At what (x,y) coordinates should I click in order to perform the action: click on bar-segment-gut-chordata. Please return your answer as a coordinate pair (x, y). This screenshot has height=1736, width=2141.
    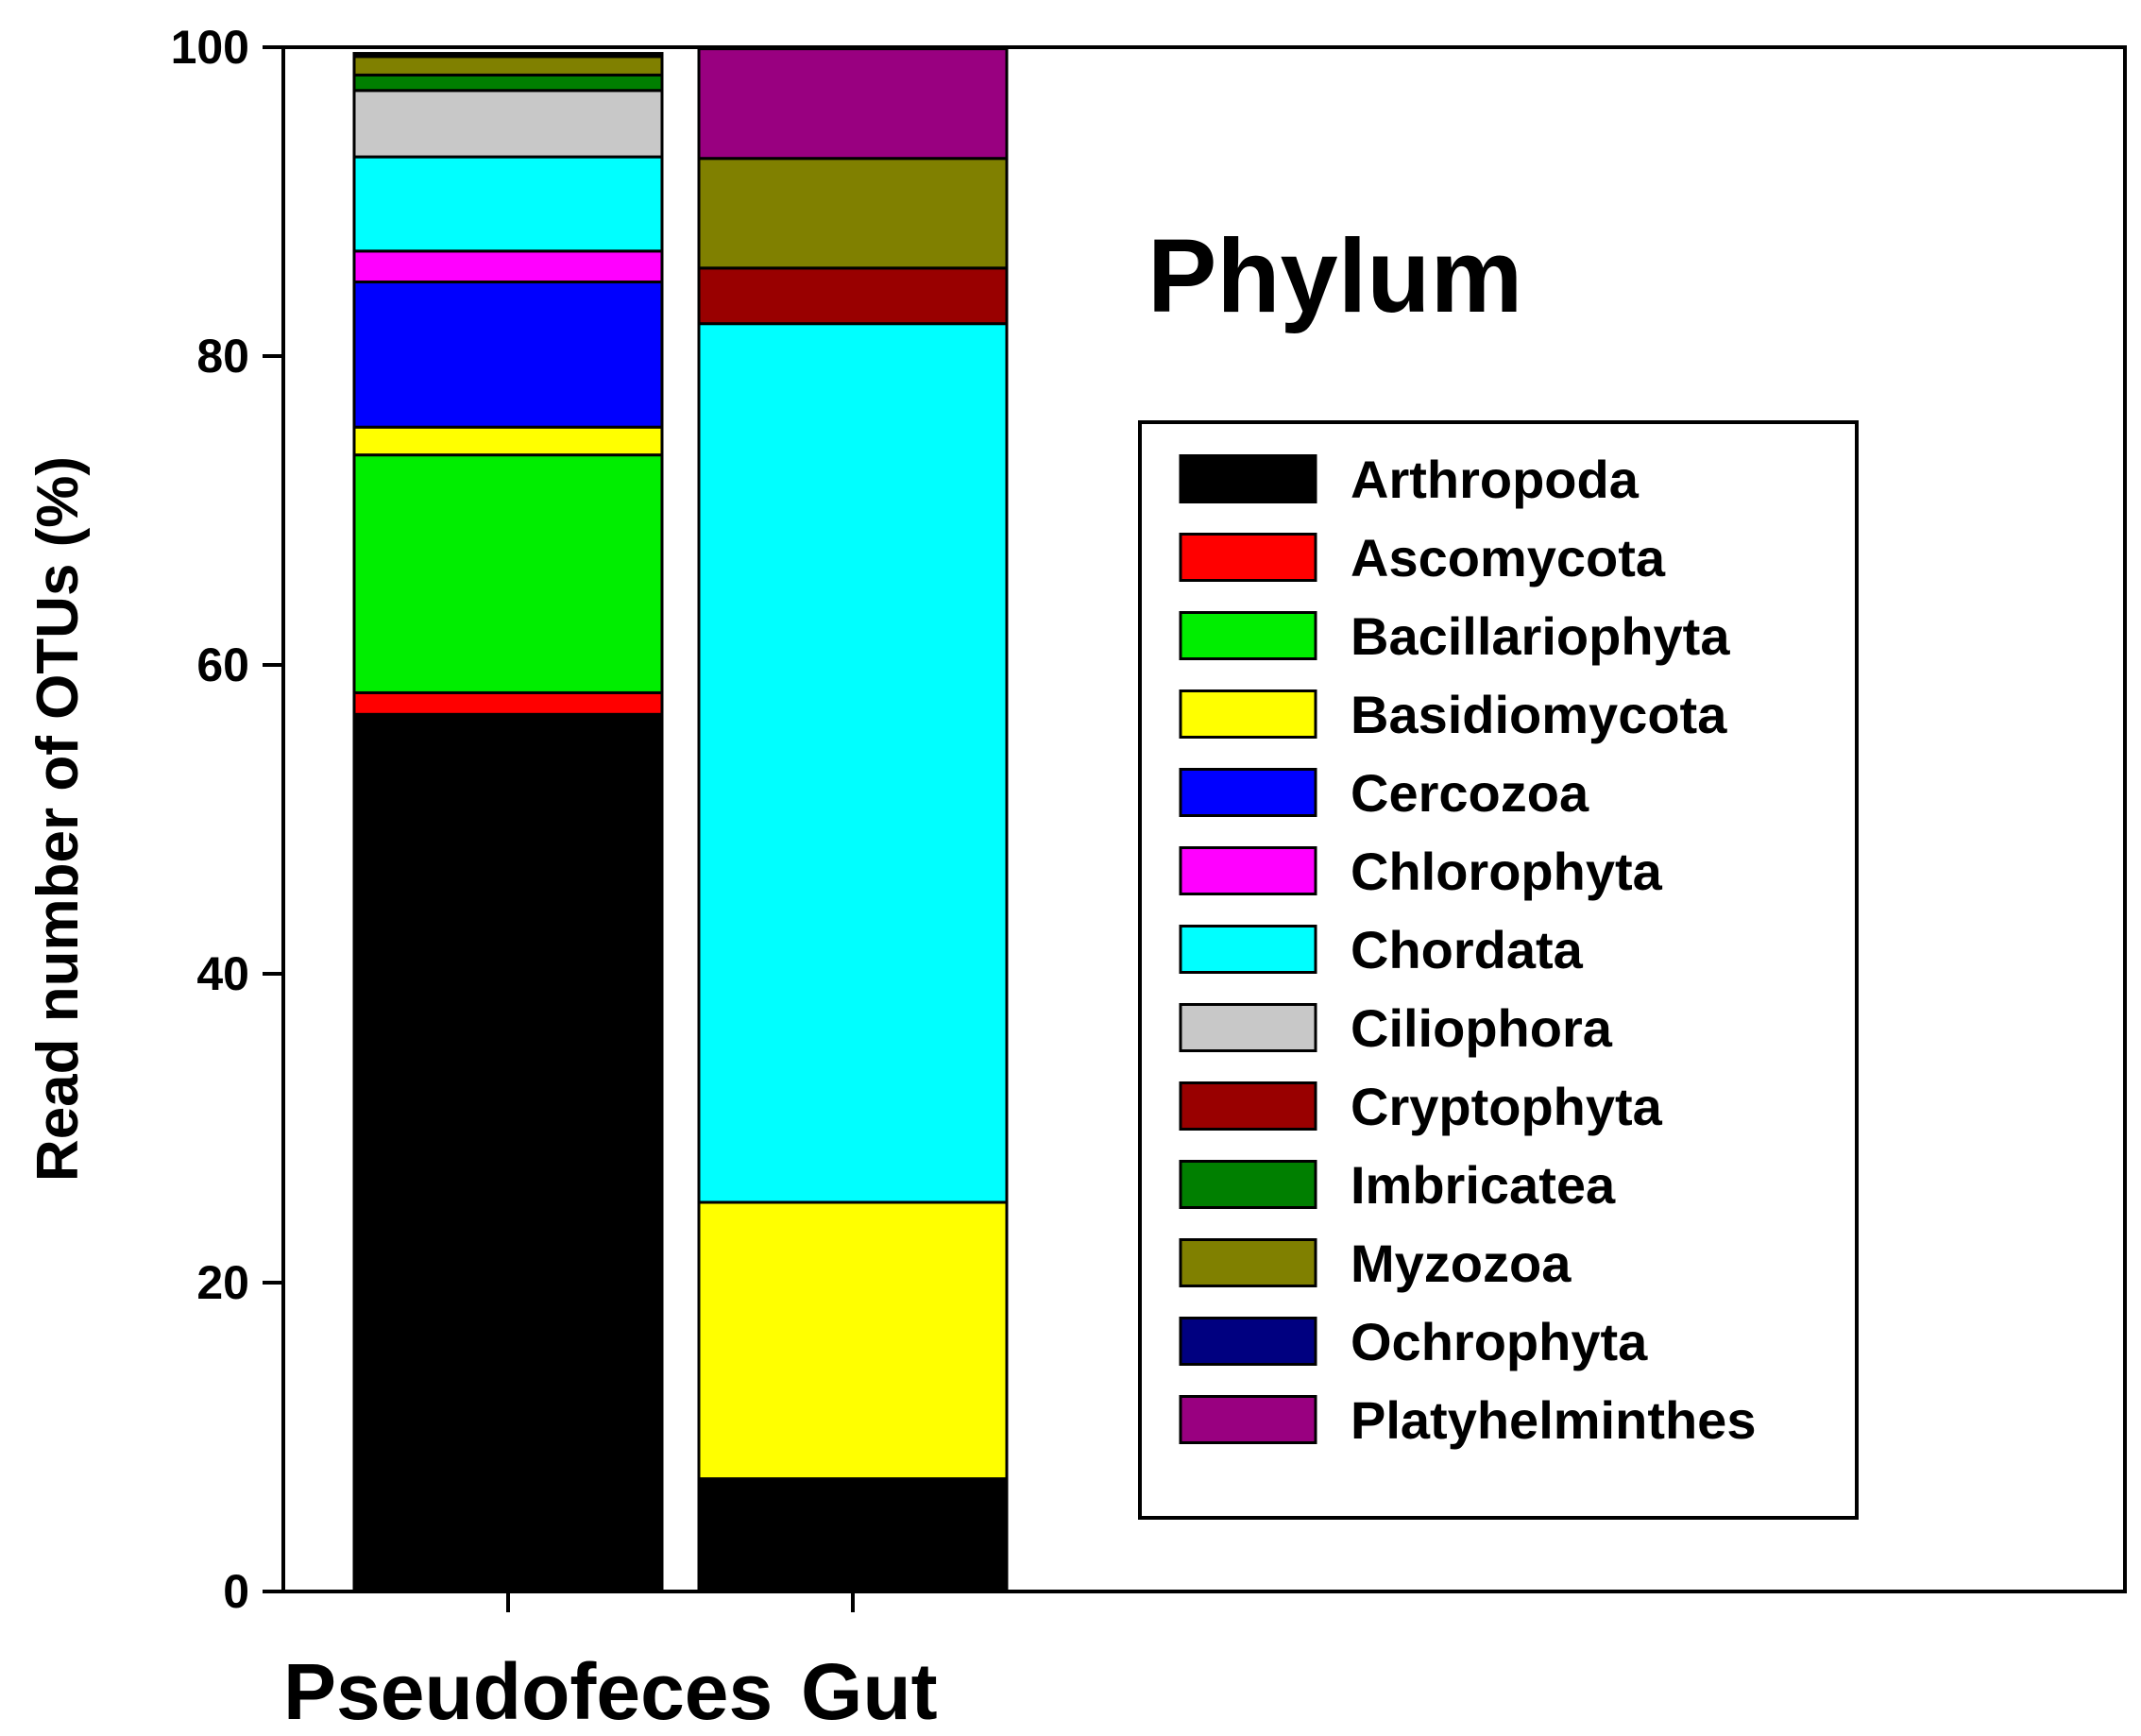
    Looking at the image, I should click on (853, 763).